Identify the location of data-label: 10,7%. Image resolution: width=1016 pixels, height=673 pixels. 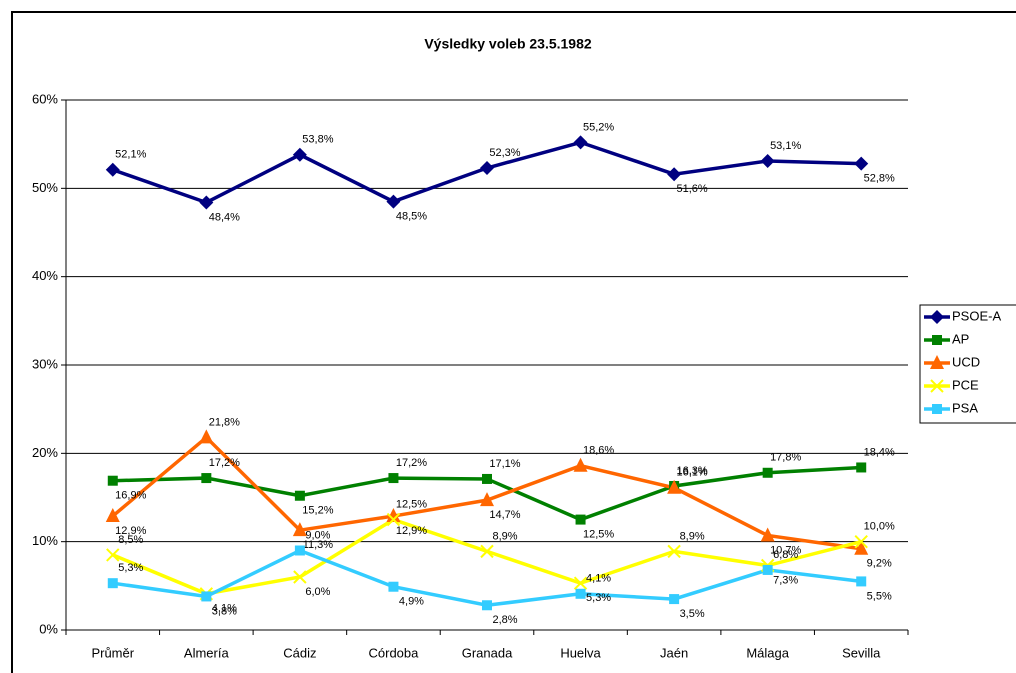
(785, 550).